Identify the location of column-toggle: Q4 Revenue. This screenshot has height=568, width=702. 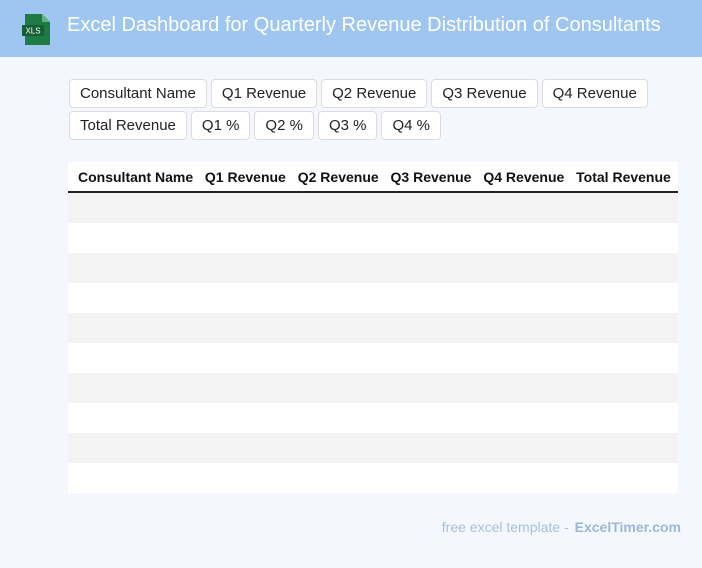
(595, 93).